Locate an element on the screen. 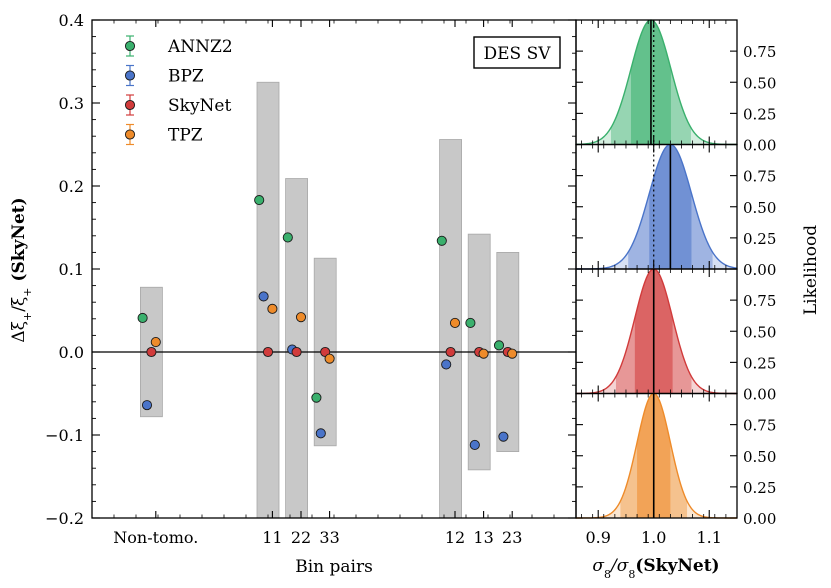 The height and width of the screenshot is (588, 831). likelihood-x-tick-labels: 0.9 1.0 1.1 is located at coordinates (653, 537).